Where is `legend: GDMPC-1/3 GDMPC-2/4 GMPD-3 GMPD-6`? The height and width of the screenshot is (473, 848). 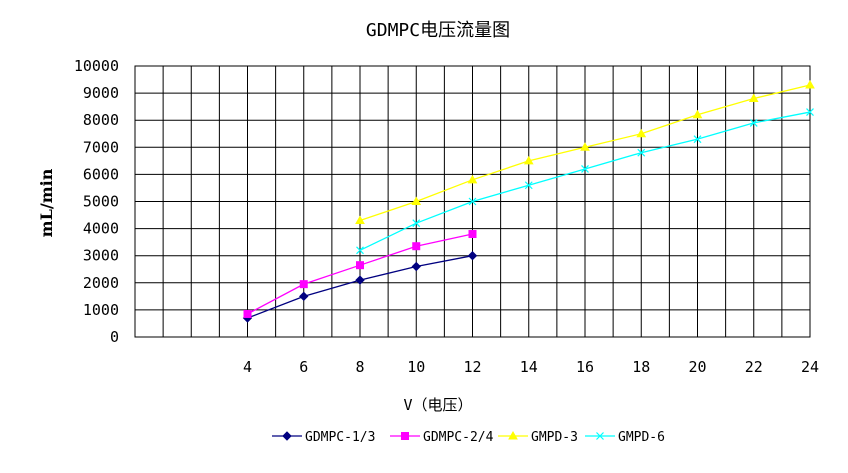
legend: GDMPC-1/3 GDMPC-2/4 GMPD-3 GMPD-6 is located at coordinates (468, 437).